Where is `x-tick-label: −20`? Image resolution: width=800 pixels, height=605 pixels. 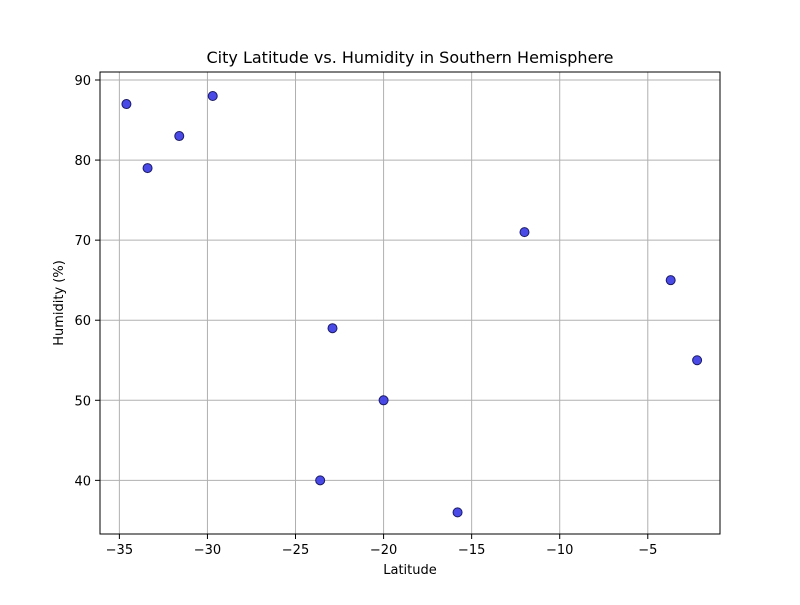
x-tick-label: −20 is located at coordinates (383, 550).